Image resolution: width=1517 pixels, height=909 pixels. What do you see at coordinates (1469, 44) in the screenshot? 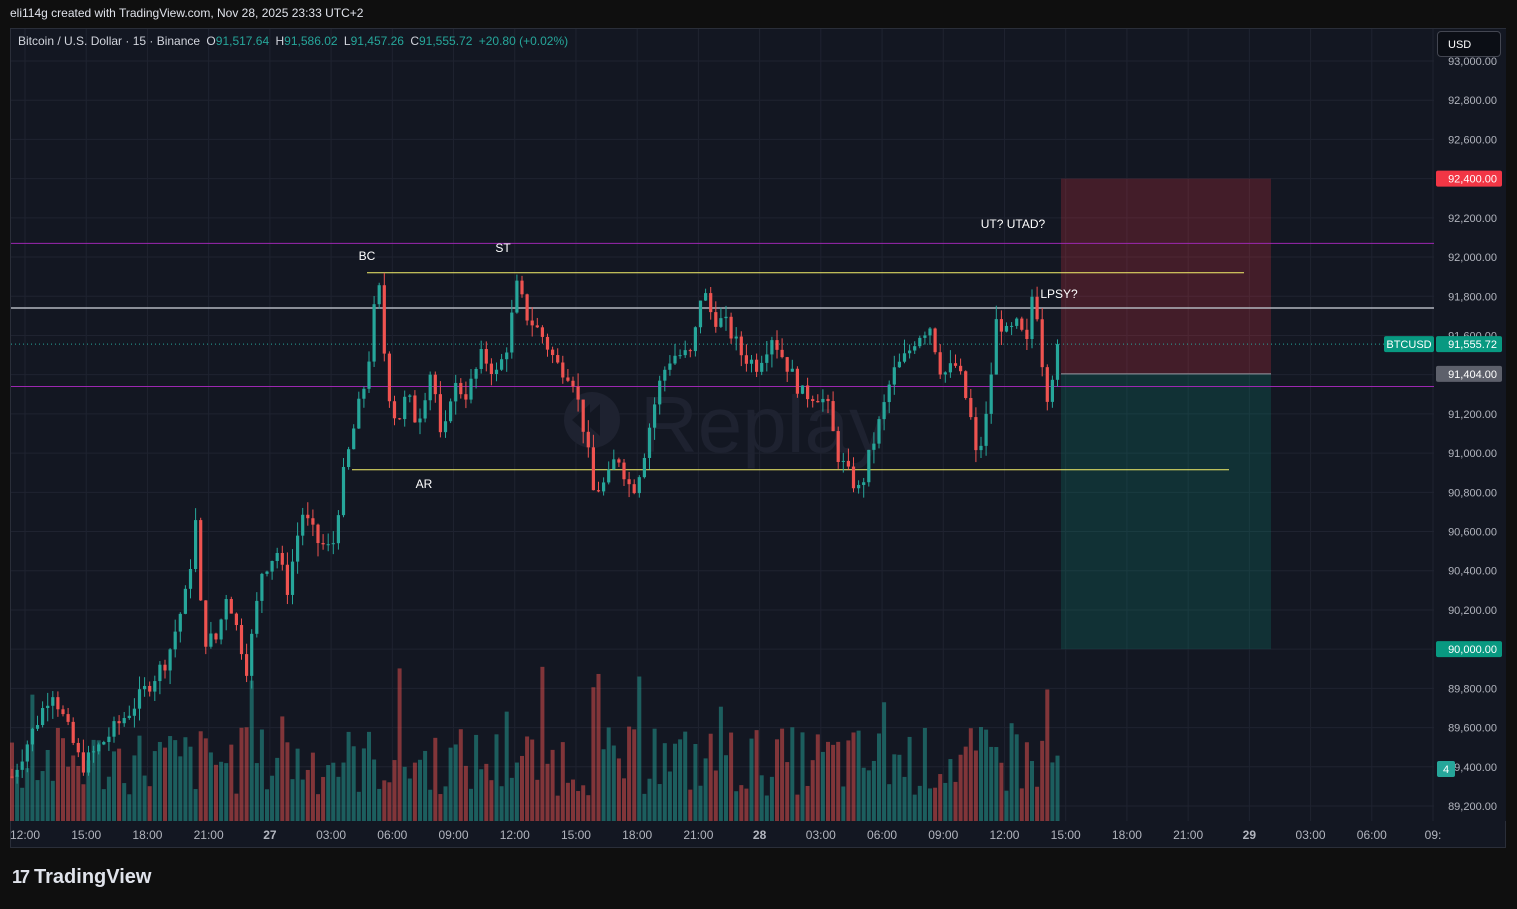
I see `currency-button: USD` at bounding box center [1469, 44].